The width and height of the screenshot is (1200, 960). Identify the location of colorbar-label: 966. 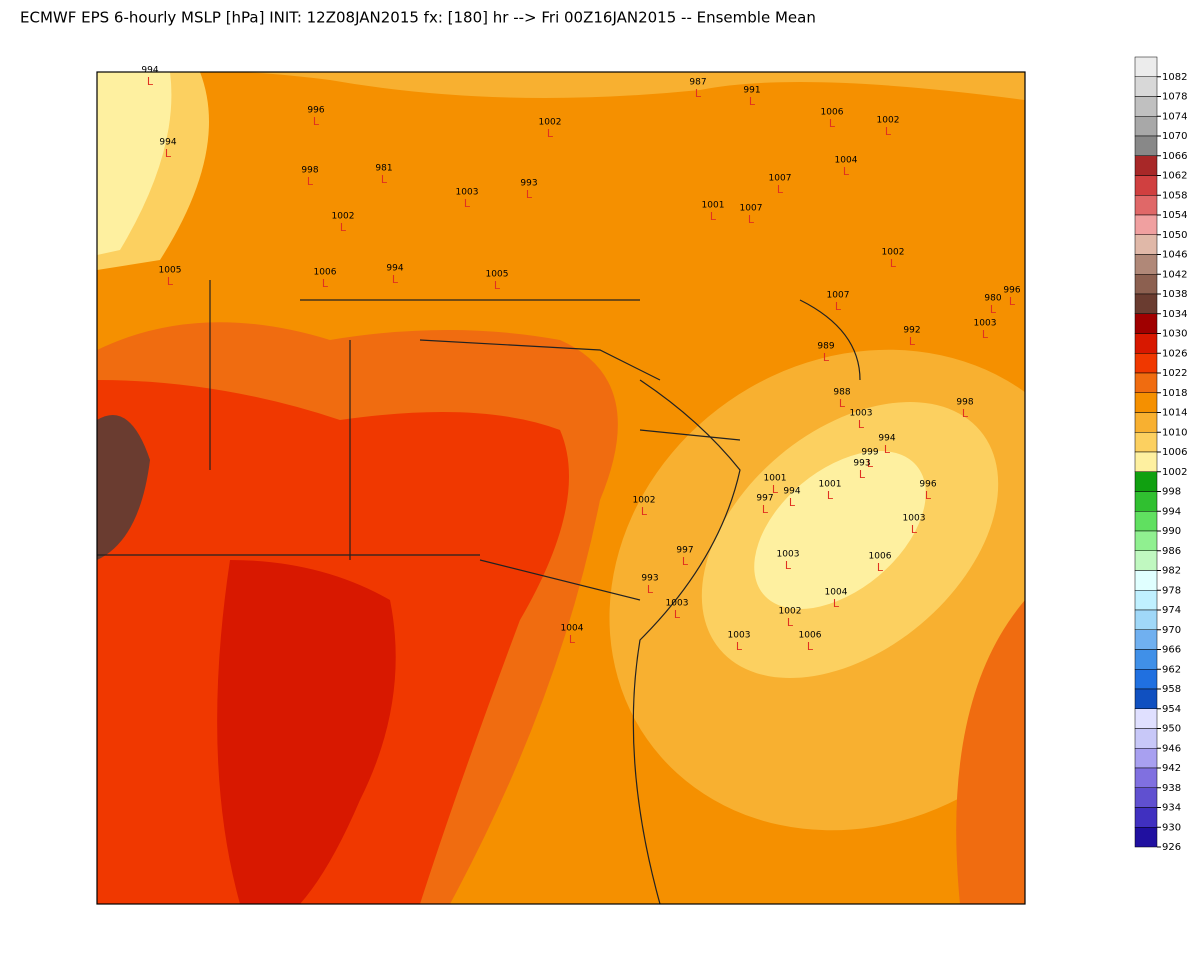
(1171, 650).